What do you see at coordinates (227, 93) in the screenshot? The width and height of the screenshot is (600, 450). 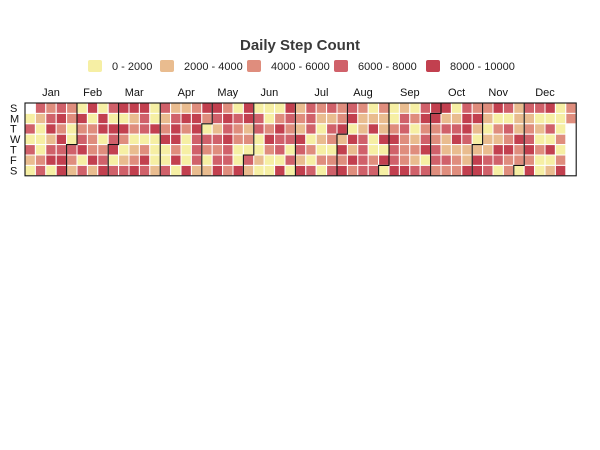 I see `month-label: May` at bounding box center [227, 93].